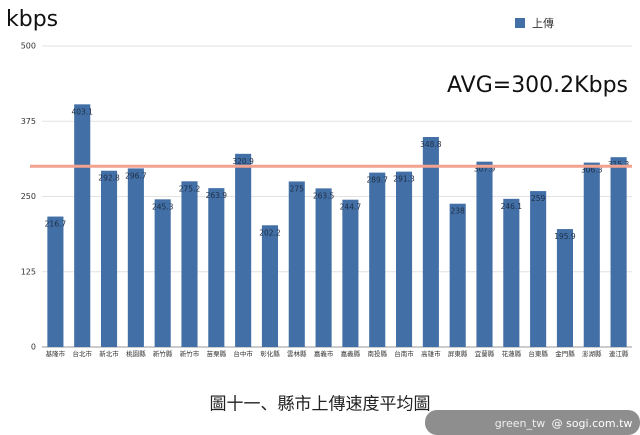 This screenshot has width=640, height=435. What do you see at coordinates (163, 353) in the screenshot?
I see `x-tick-label: 新竹縣` at bounding box center [163, 353].